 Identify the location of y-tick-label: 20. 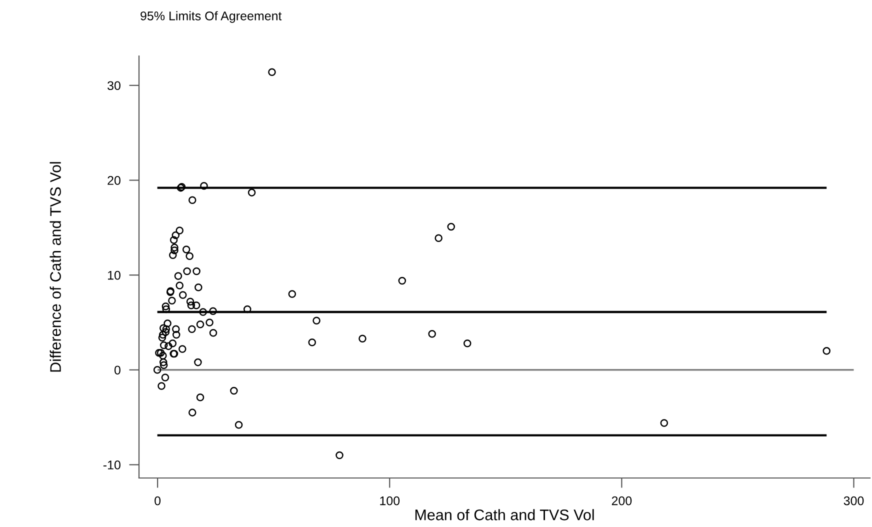
(114, 180).